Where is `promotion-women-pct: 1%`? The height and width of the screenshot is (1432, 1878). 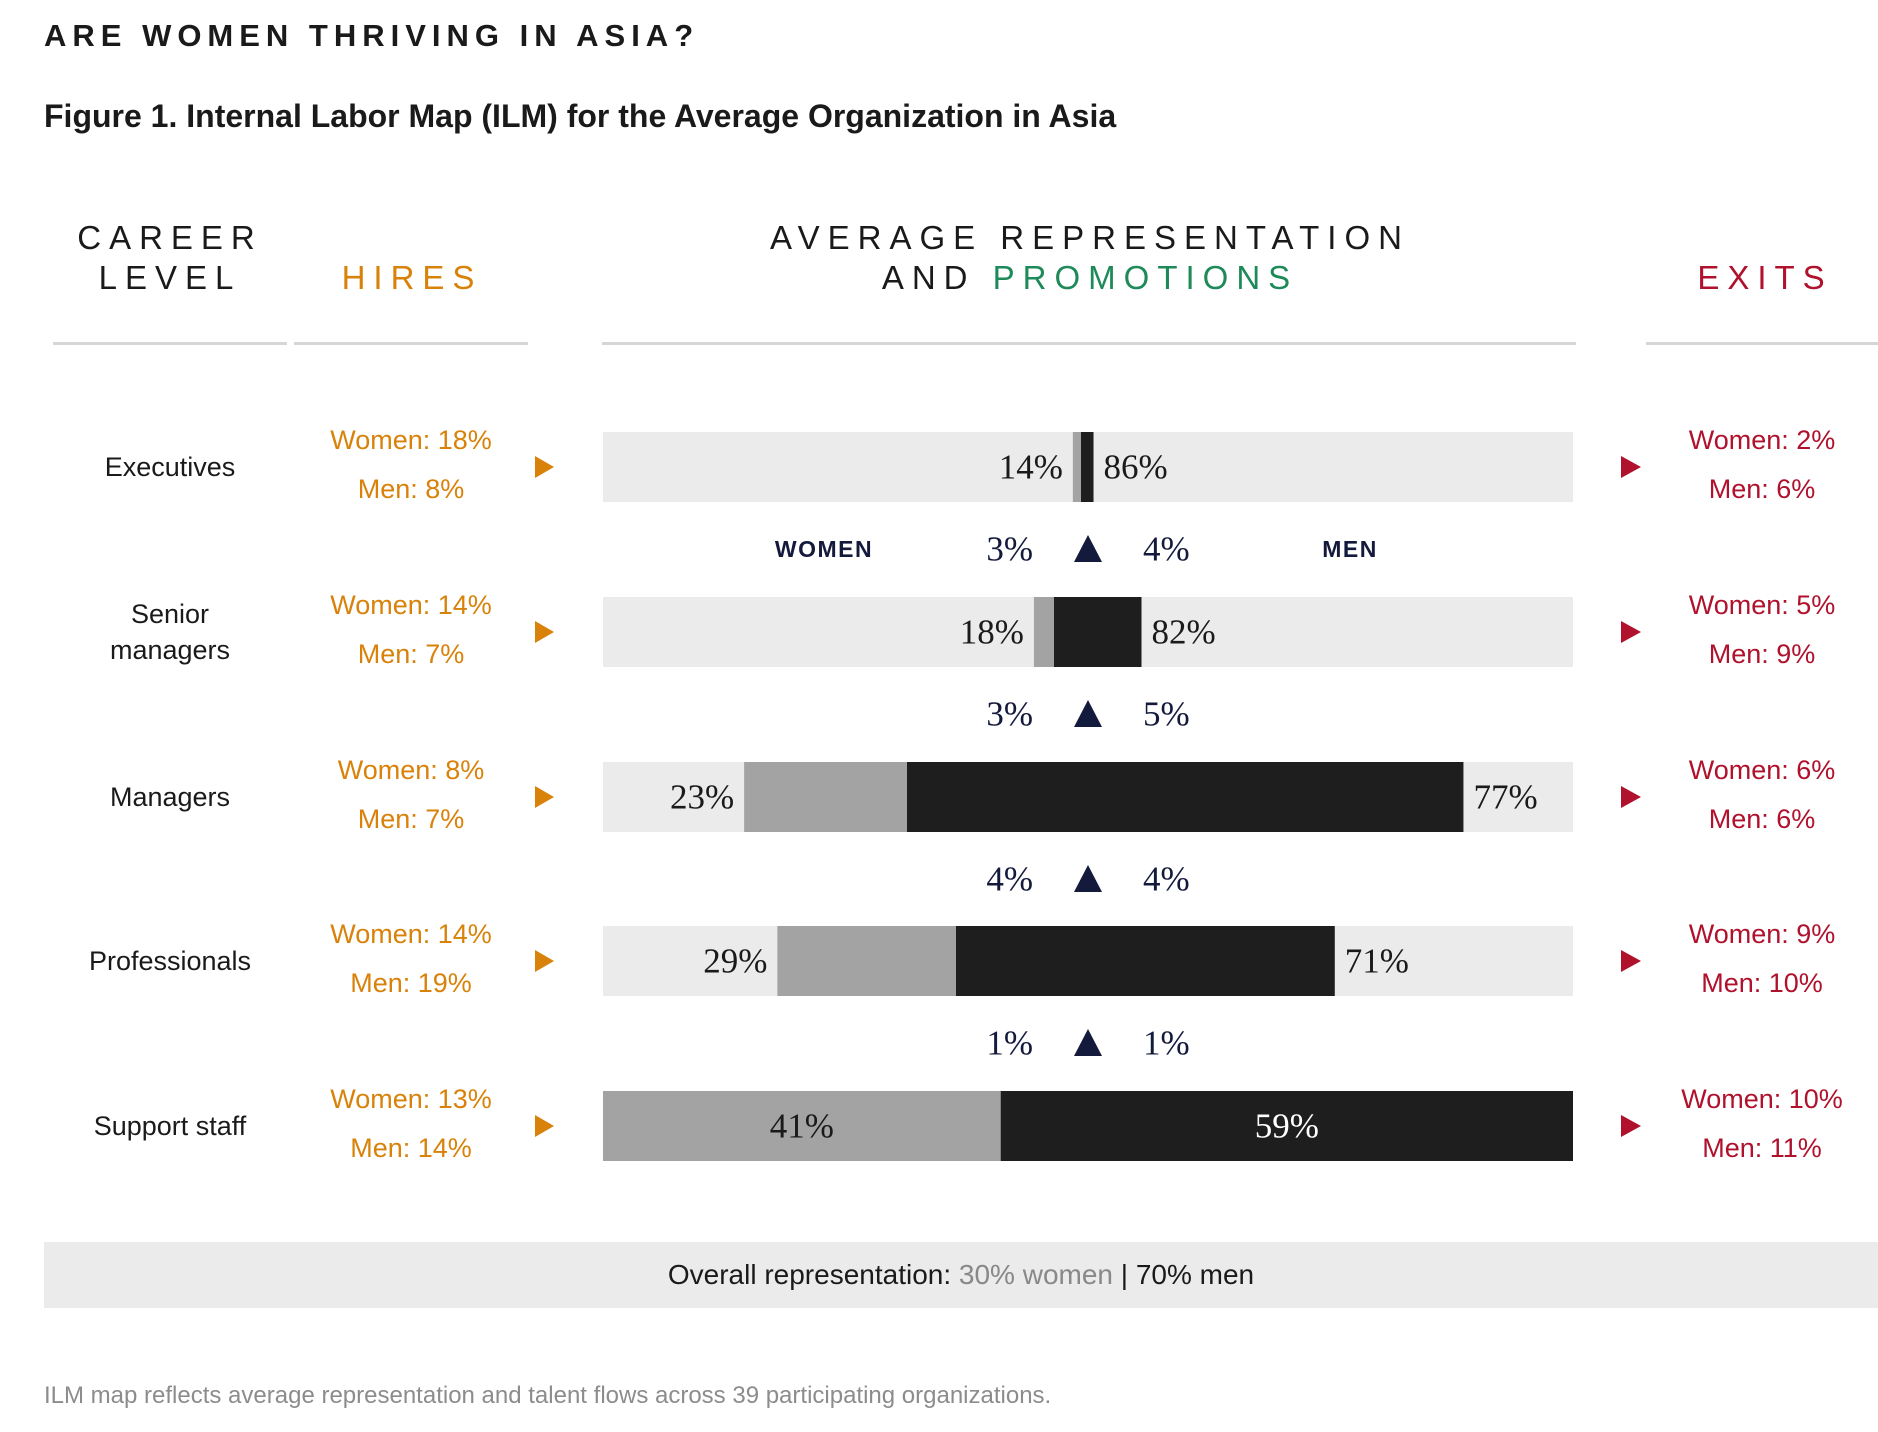
promotion-women-pct: 1% is located at coordinates (1009, 1043).